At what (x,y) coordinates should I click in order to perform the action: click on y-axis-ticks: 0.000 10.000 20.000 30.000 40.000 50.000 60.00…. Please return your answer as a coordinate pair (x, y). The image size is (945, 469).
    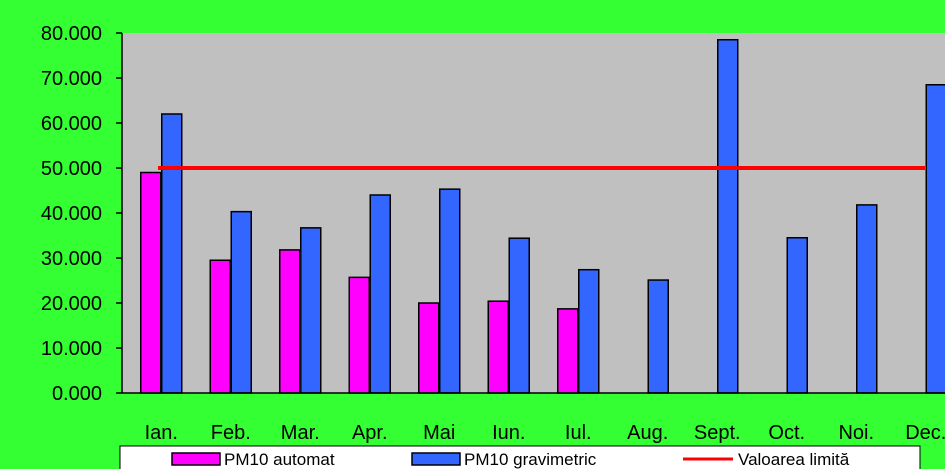
    Looking at the image, I should click on (81, 214).